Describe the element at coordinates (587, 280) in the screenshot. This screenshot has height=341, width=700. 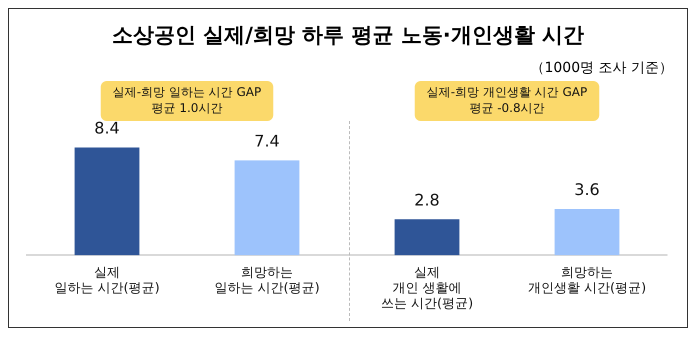
I see `x-tick-label: 희망하는 개인생활 시간(평균)` at that location.